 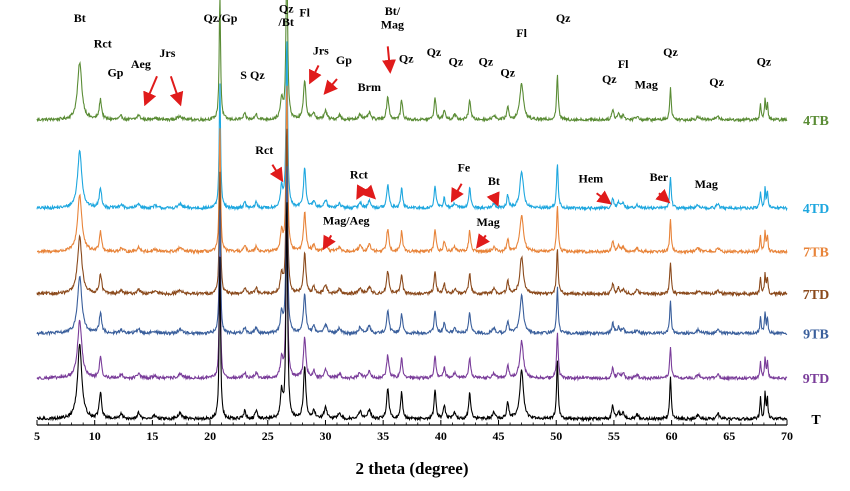 What do you see at coordinates (141, 64) in the screenshot?
I see `phase-label: Aeg` at bounding box center [141, 64].